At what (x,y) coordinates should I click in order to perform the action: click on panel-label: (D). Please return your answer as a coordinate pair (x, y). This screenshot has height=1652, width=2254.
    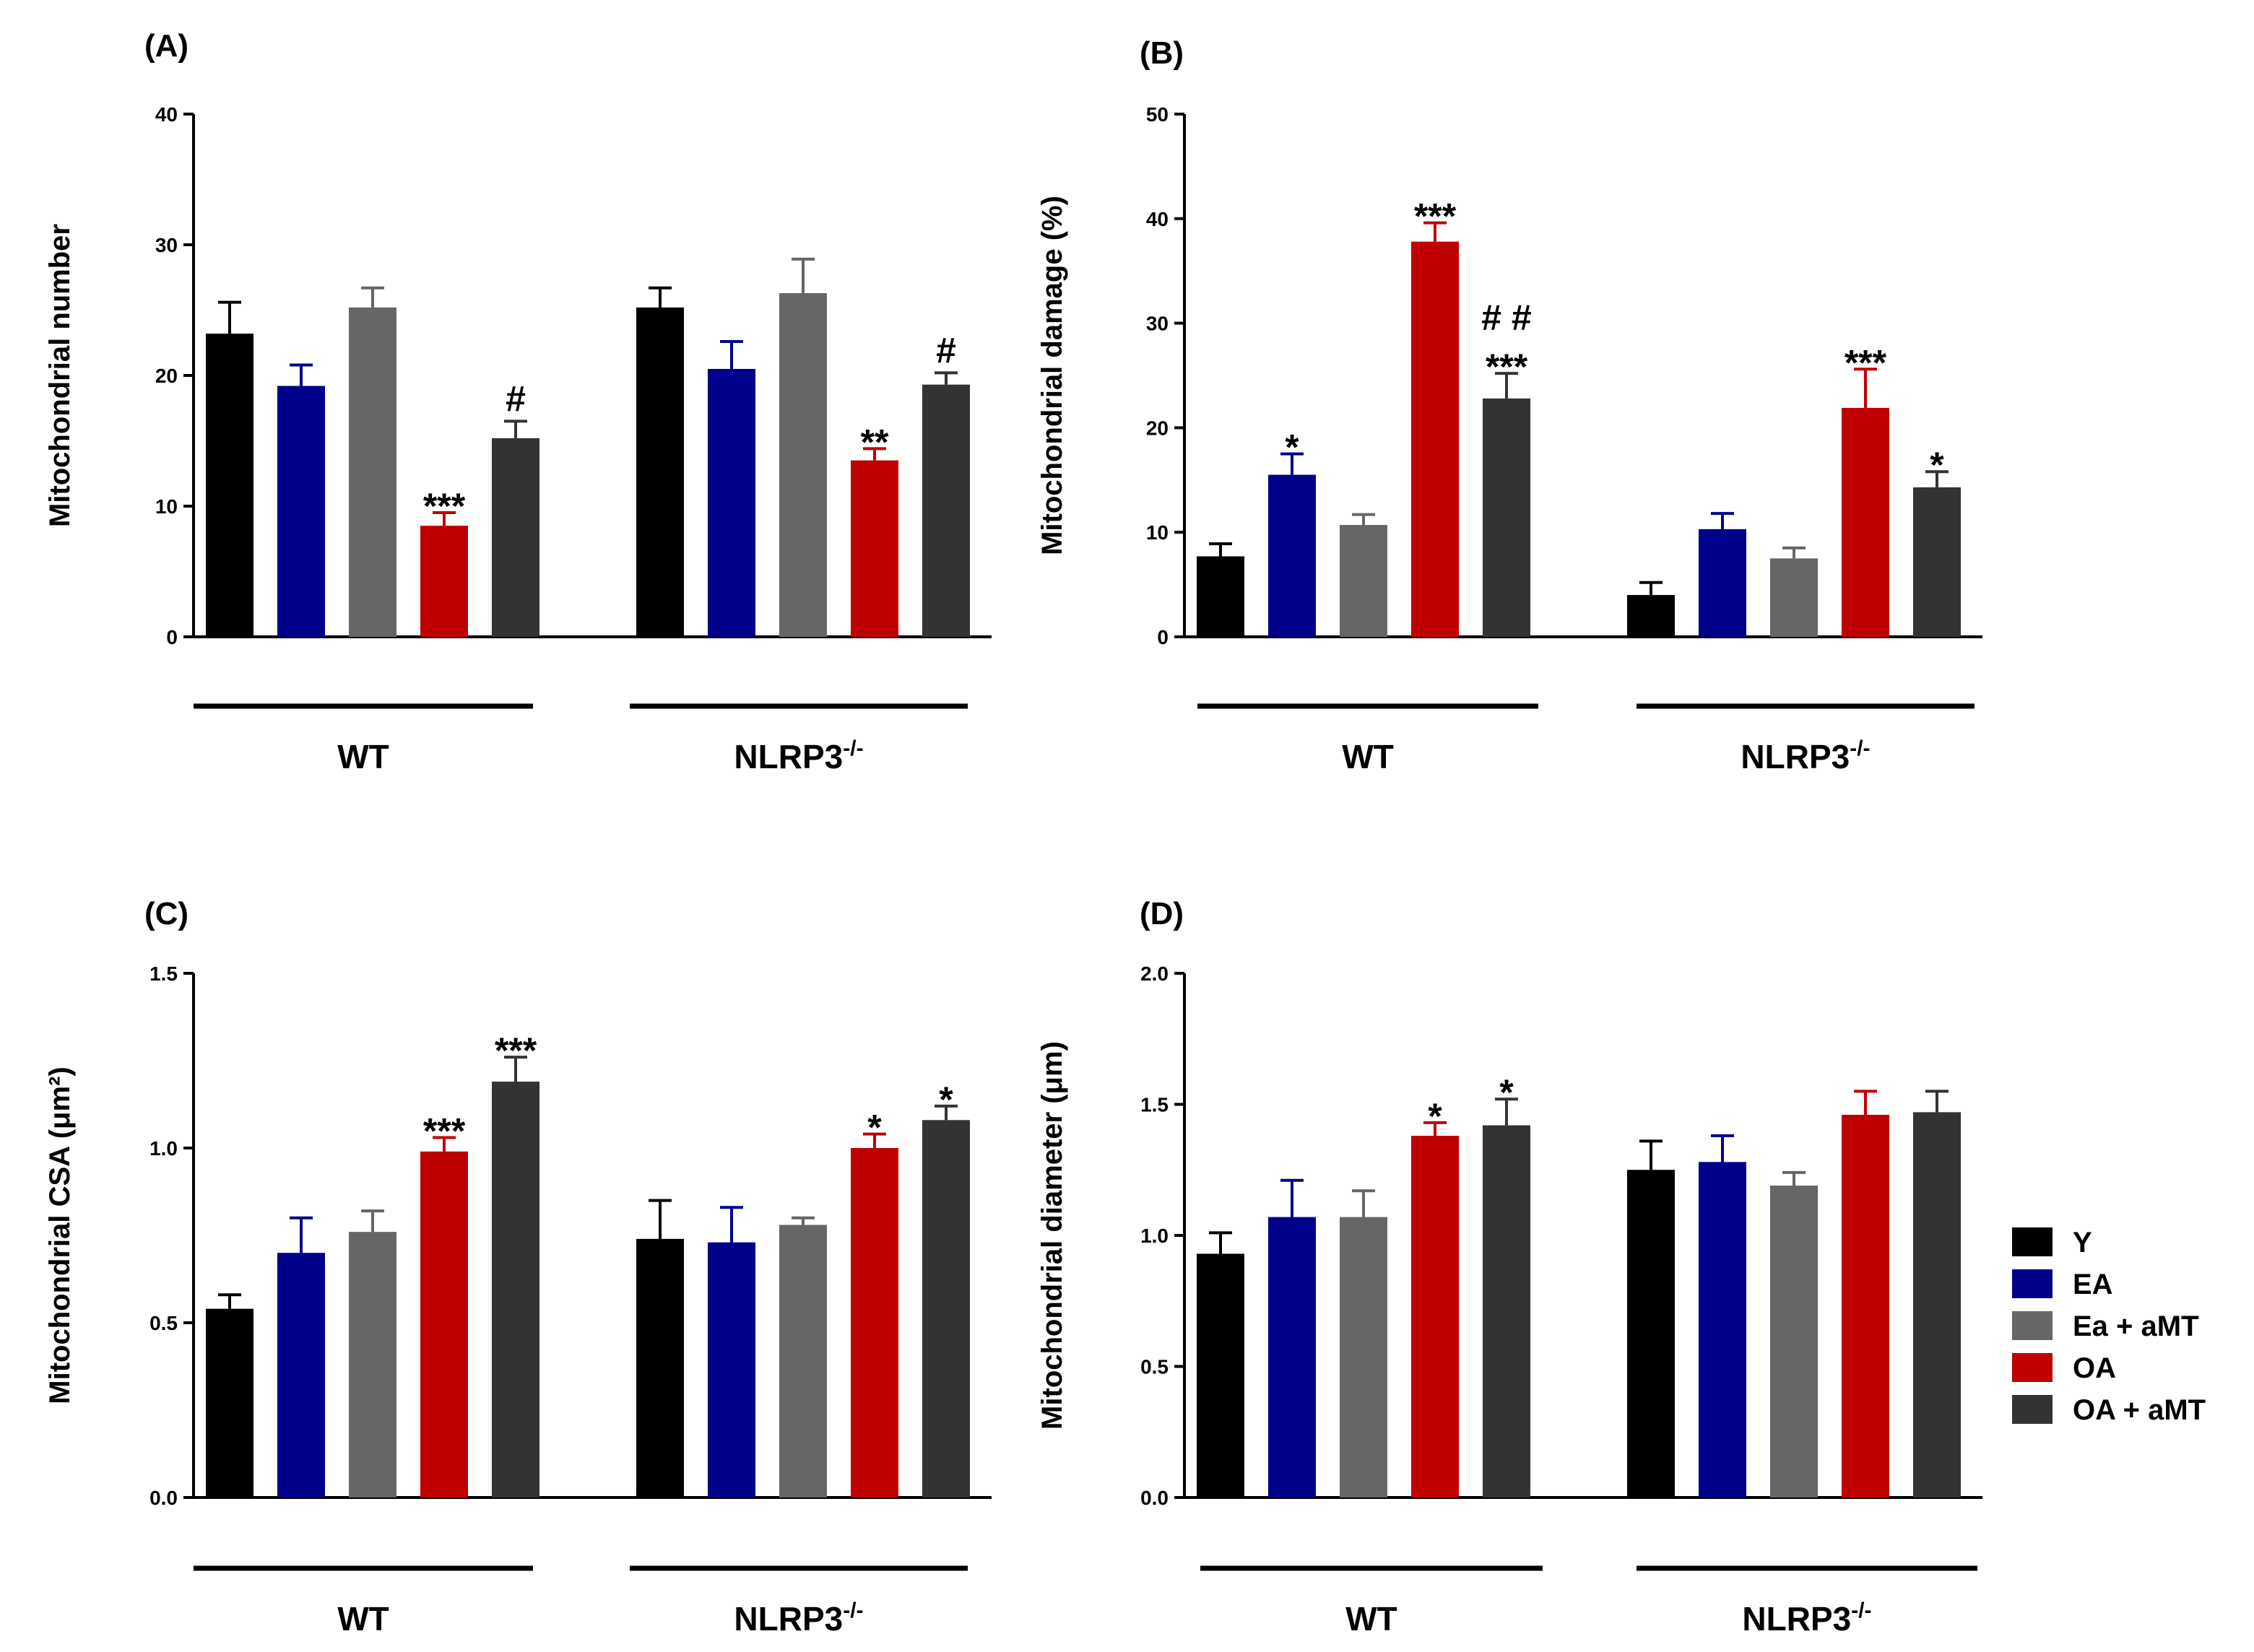
    Looking at the image, I should click on (1162, 913).